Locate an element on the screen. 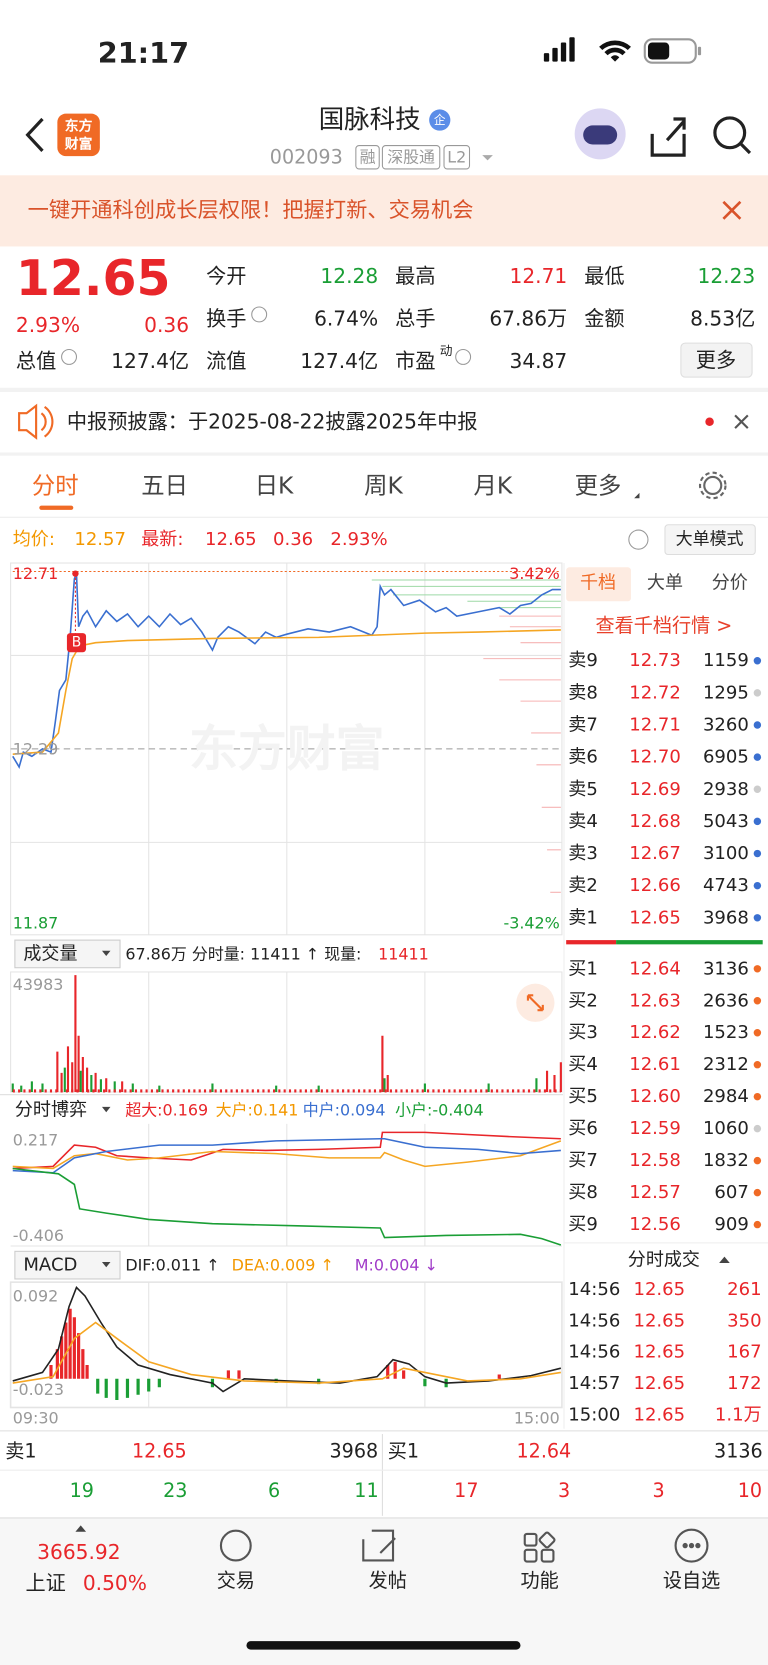 The width and height of the screenshot is (768, 1665). more-button is located at coordinates (716, 360).